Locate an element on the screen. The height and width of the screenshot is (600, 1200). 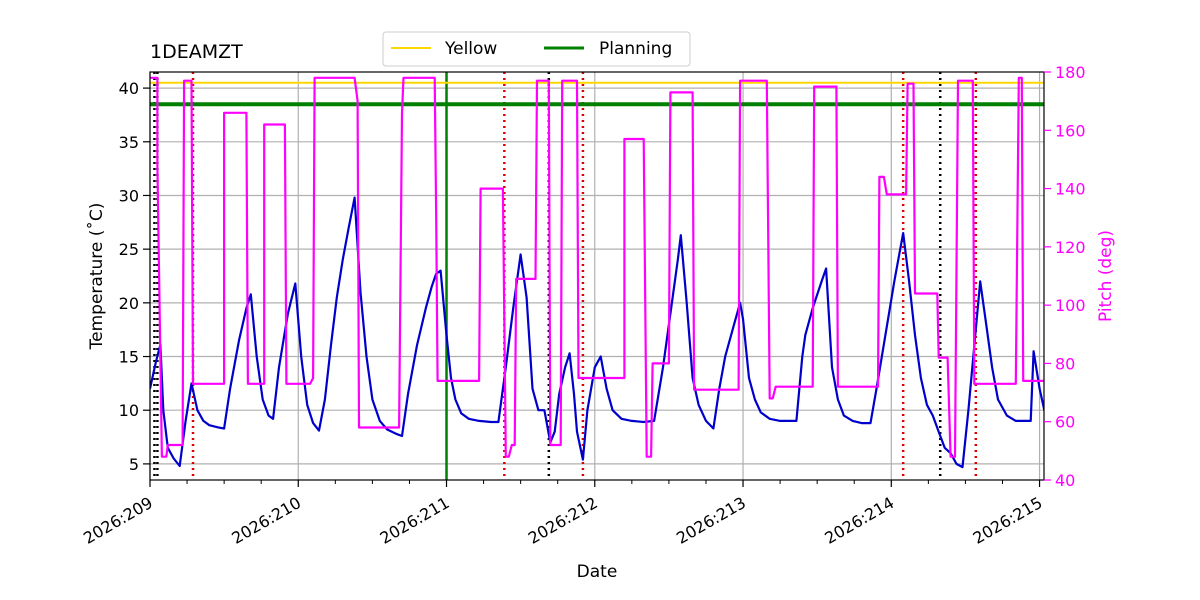
y-tick-label-2: 15 is located at coordinates (129, 357).